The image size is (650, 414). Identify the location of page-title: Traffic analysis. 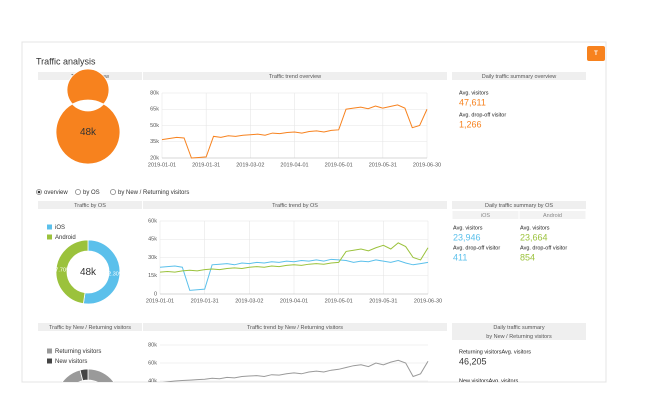
(66, 61).